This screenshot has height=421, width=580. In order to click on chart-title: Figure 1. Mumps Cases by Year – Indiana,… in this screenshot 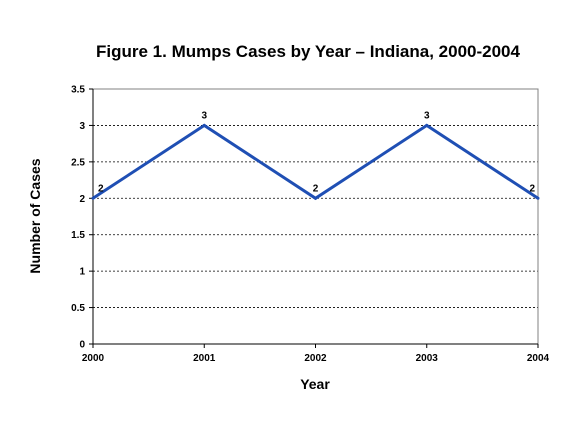, I will do `click(308, 51)`.